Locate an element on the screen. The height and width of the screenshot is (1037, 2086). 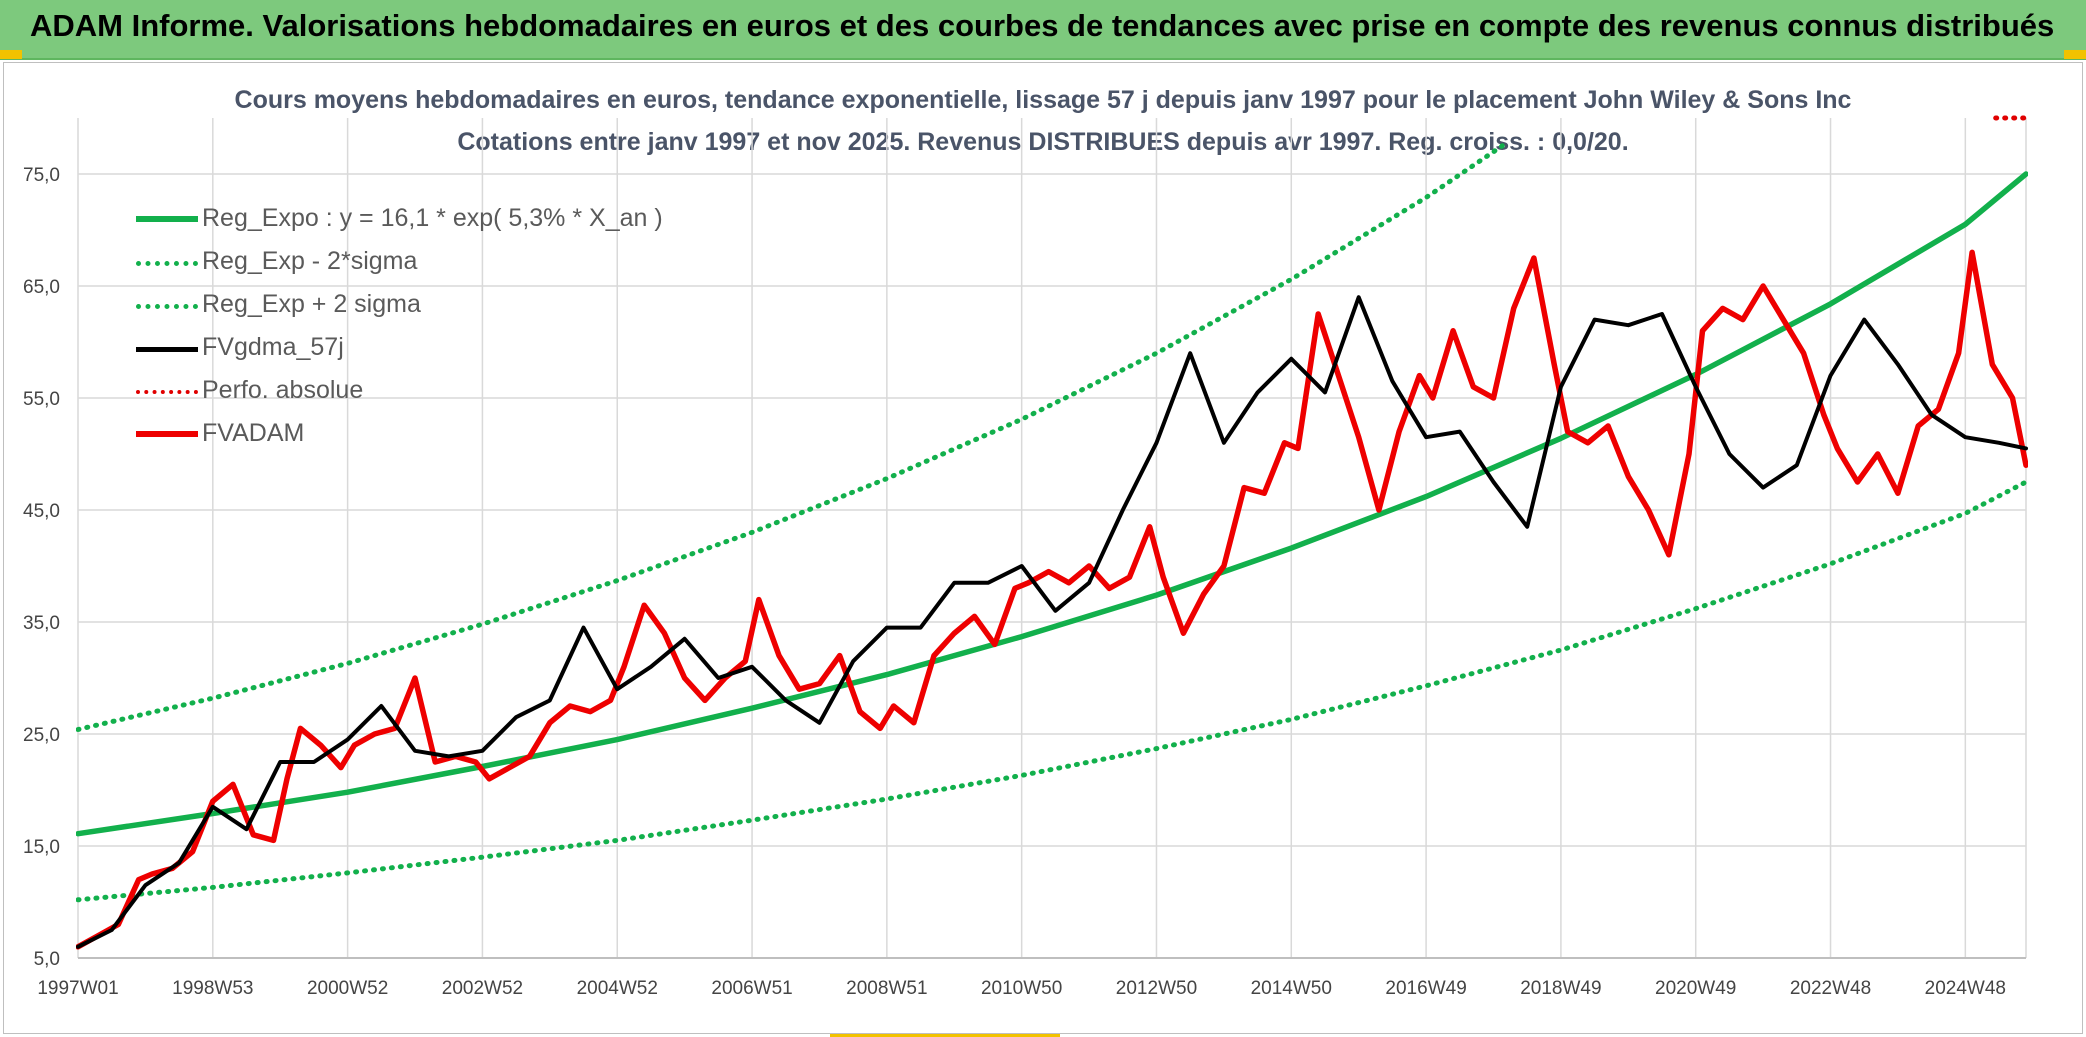
y-tick-label: 25,0 is located at coordinates (41, 735).